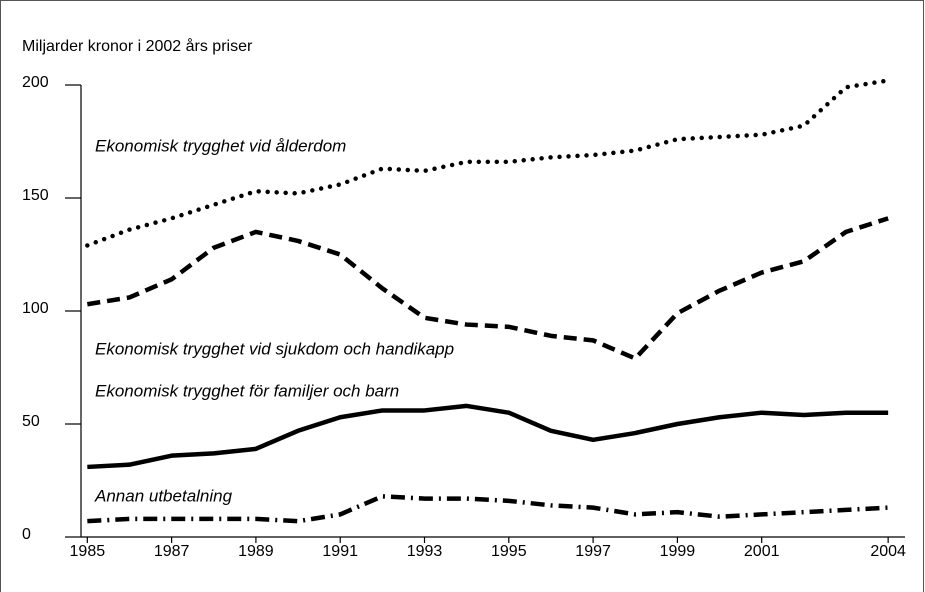 This screenshot has width=925, height=592. Describe the element at coordinates (256, 551) in the screenshot. I see `x-tick-label: 1989` at that location.